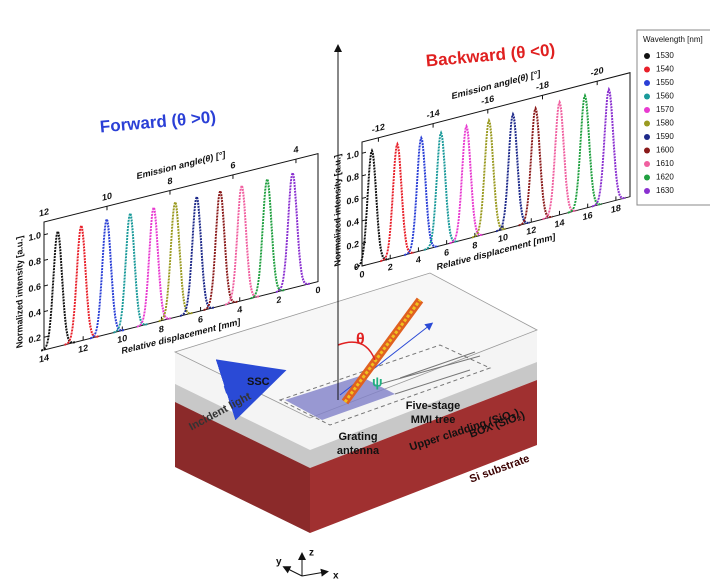 The image size is (710, 585). What do you see at coordinates (161, 329) in the screenshot?
I see `x-tick-label: 8` at bounding box center [161, 329].